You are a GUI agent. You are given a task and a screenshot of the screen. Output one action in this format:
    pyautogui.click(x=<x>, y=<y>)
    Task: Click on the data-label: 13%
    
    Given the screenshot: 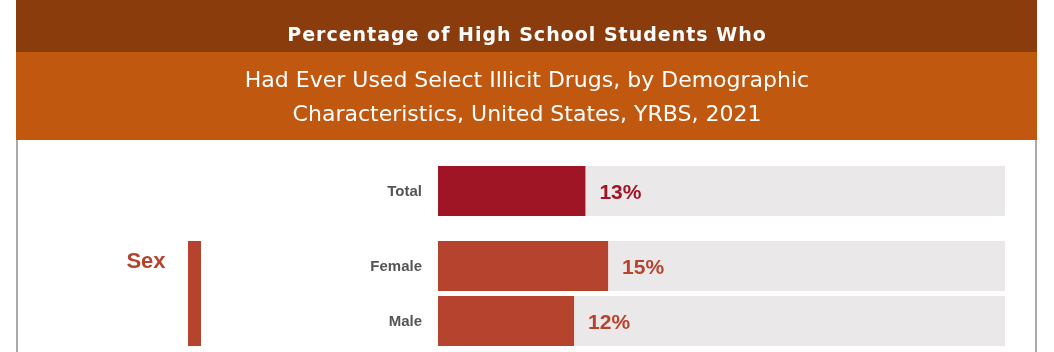 What is the action you would take?
    pyautogui.click(x=620, y=191)
    